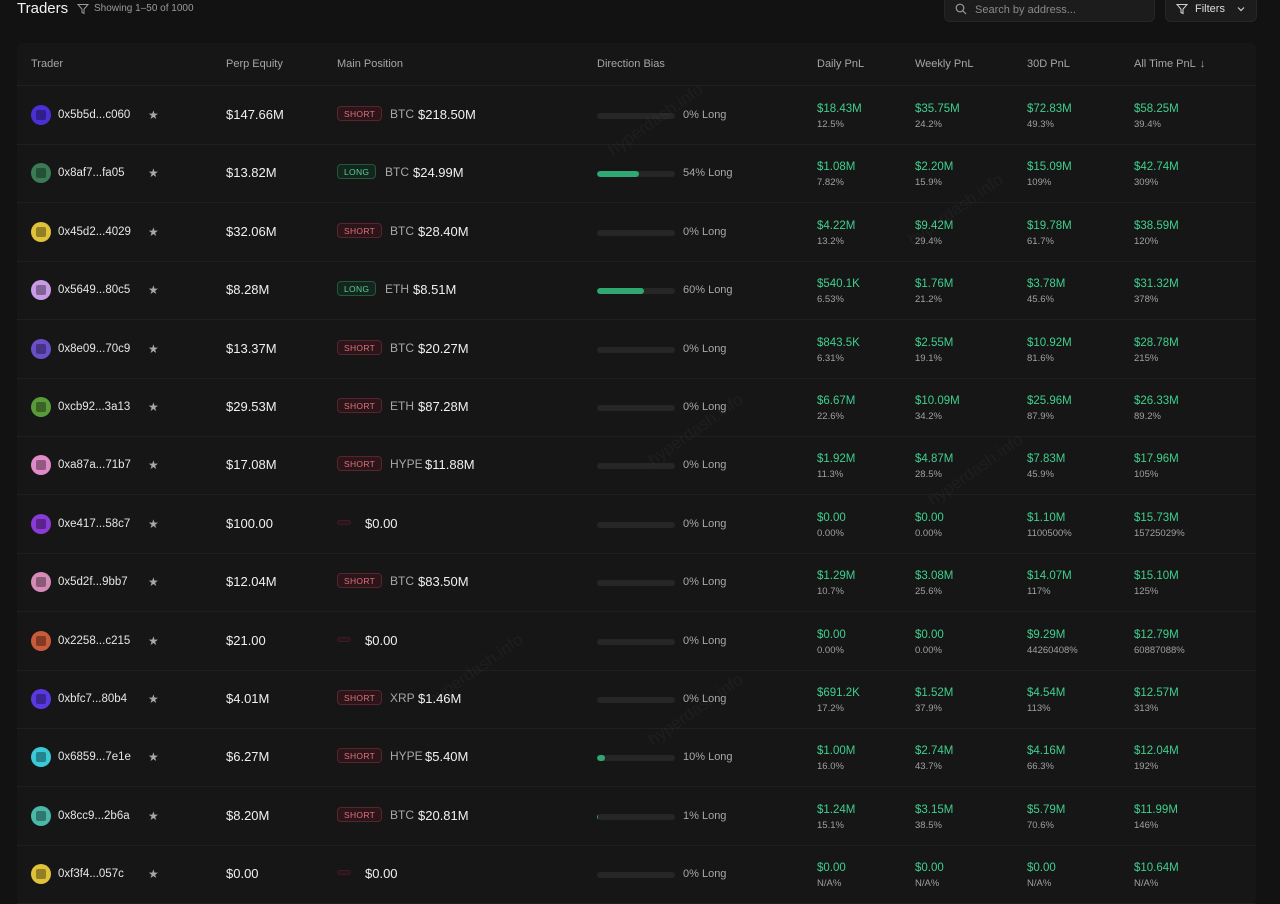  Describe the element at coordinates (1046, 693) in the screenshot. I see `monthly-pnl-value: $4.54M` at that location.